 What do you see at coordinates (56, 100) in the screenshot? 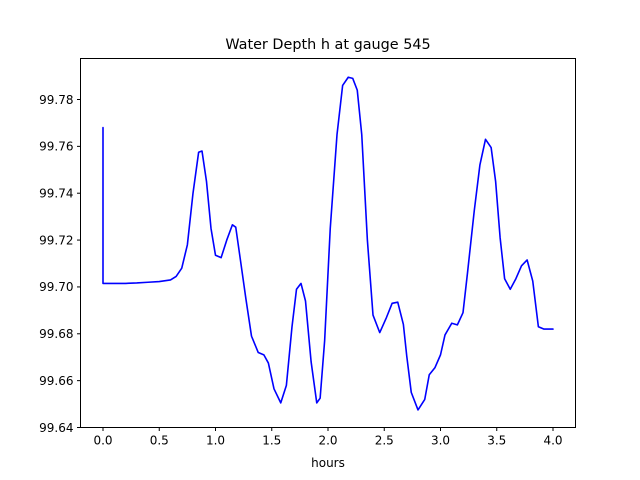
I see `y-tick-label: 99.78` at bounding box center [56, 100].